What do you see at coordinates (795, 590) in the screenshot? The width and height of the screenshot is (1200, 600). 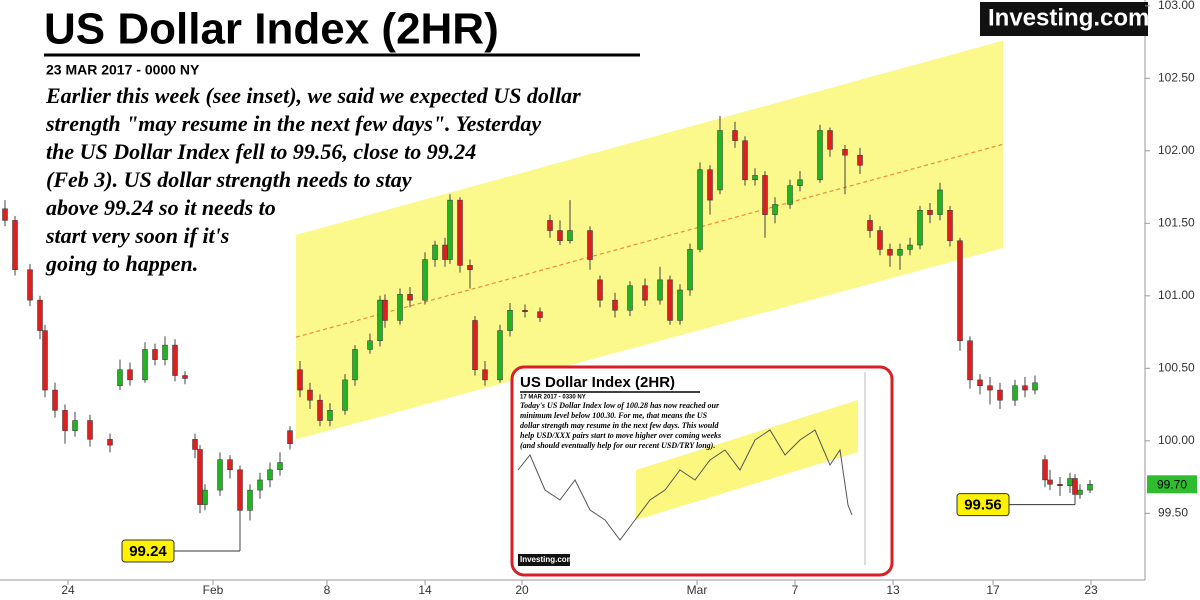 I see `x-tick-label: 7` at bounding box center [795, 590].